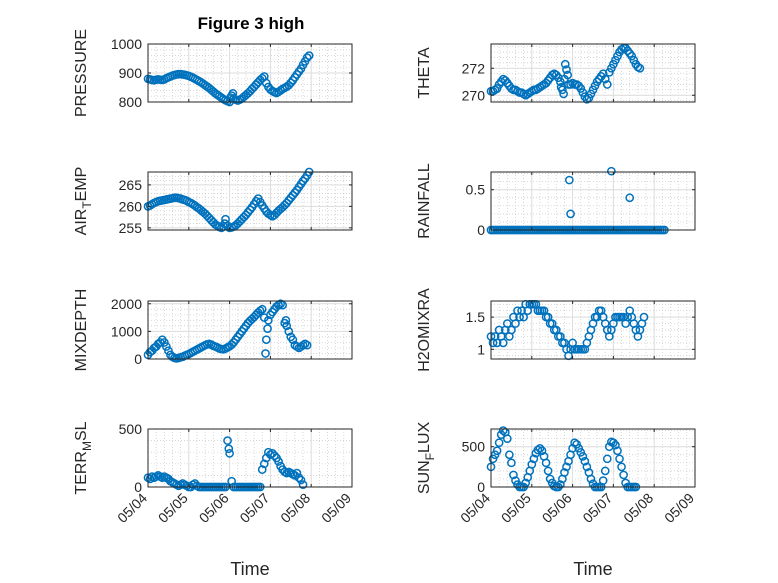 The height and width of the screenshot is (583, 778). What do you see at coordinates (131, 102) in the screenshot?
I see `y-tick-label: 800` at bounding box center [131, 102].